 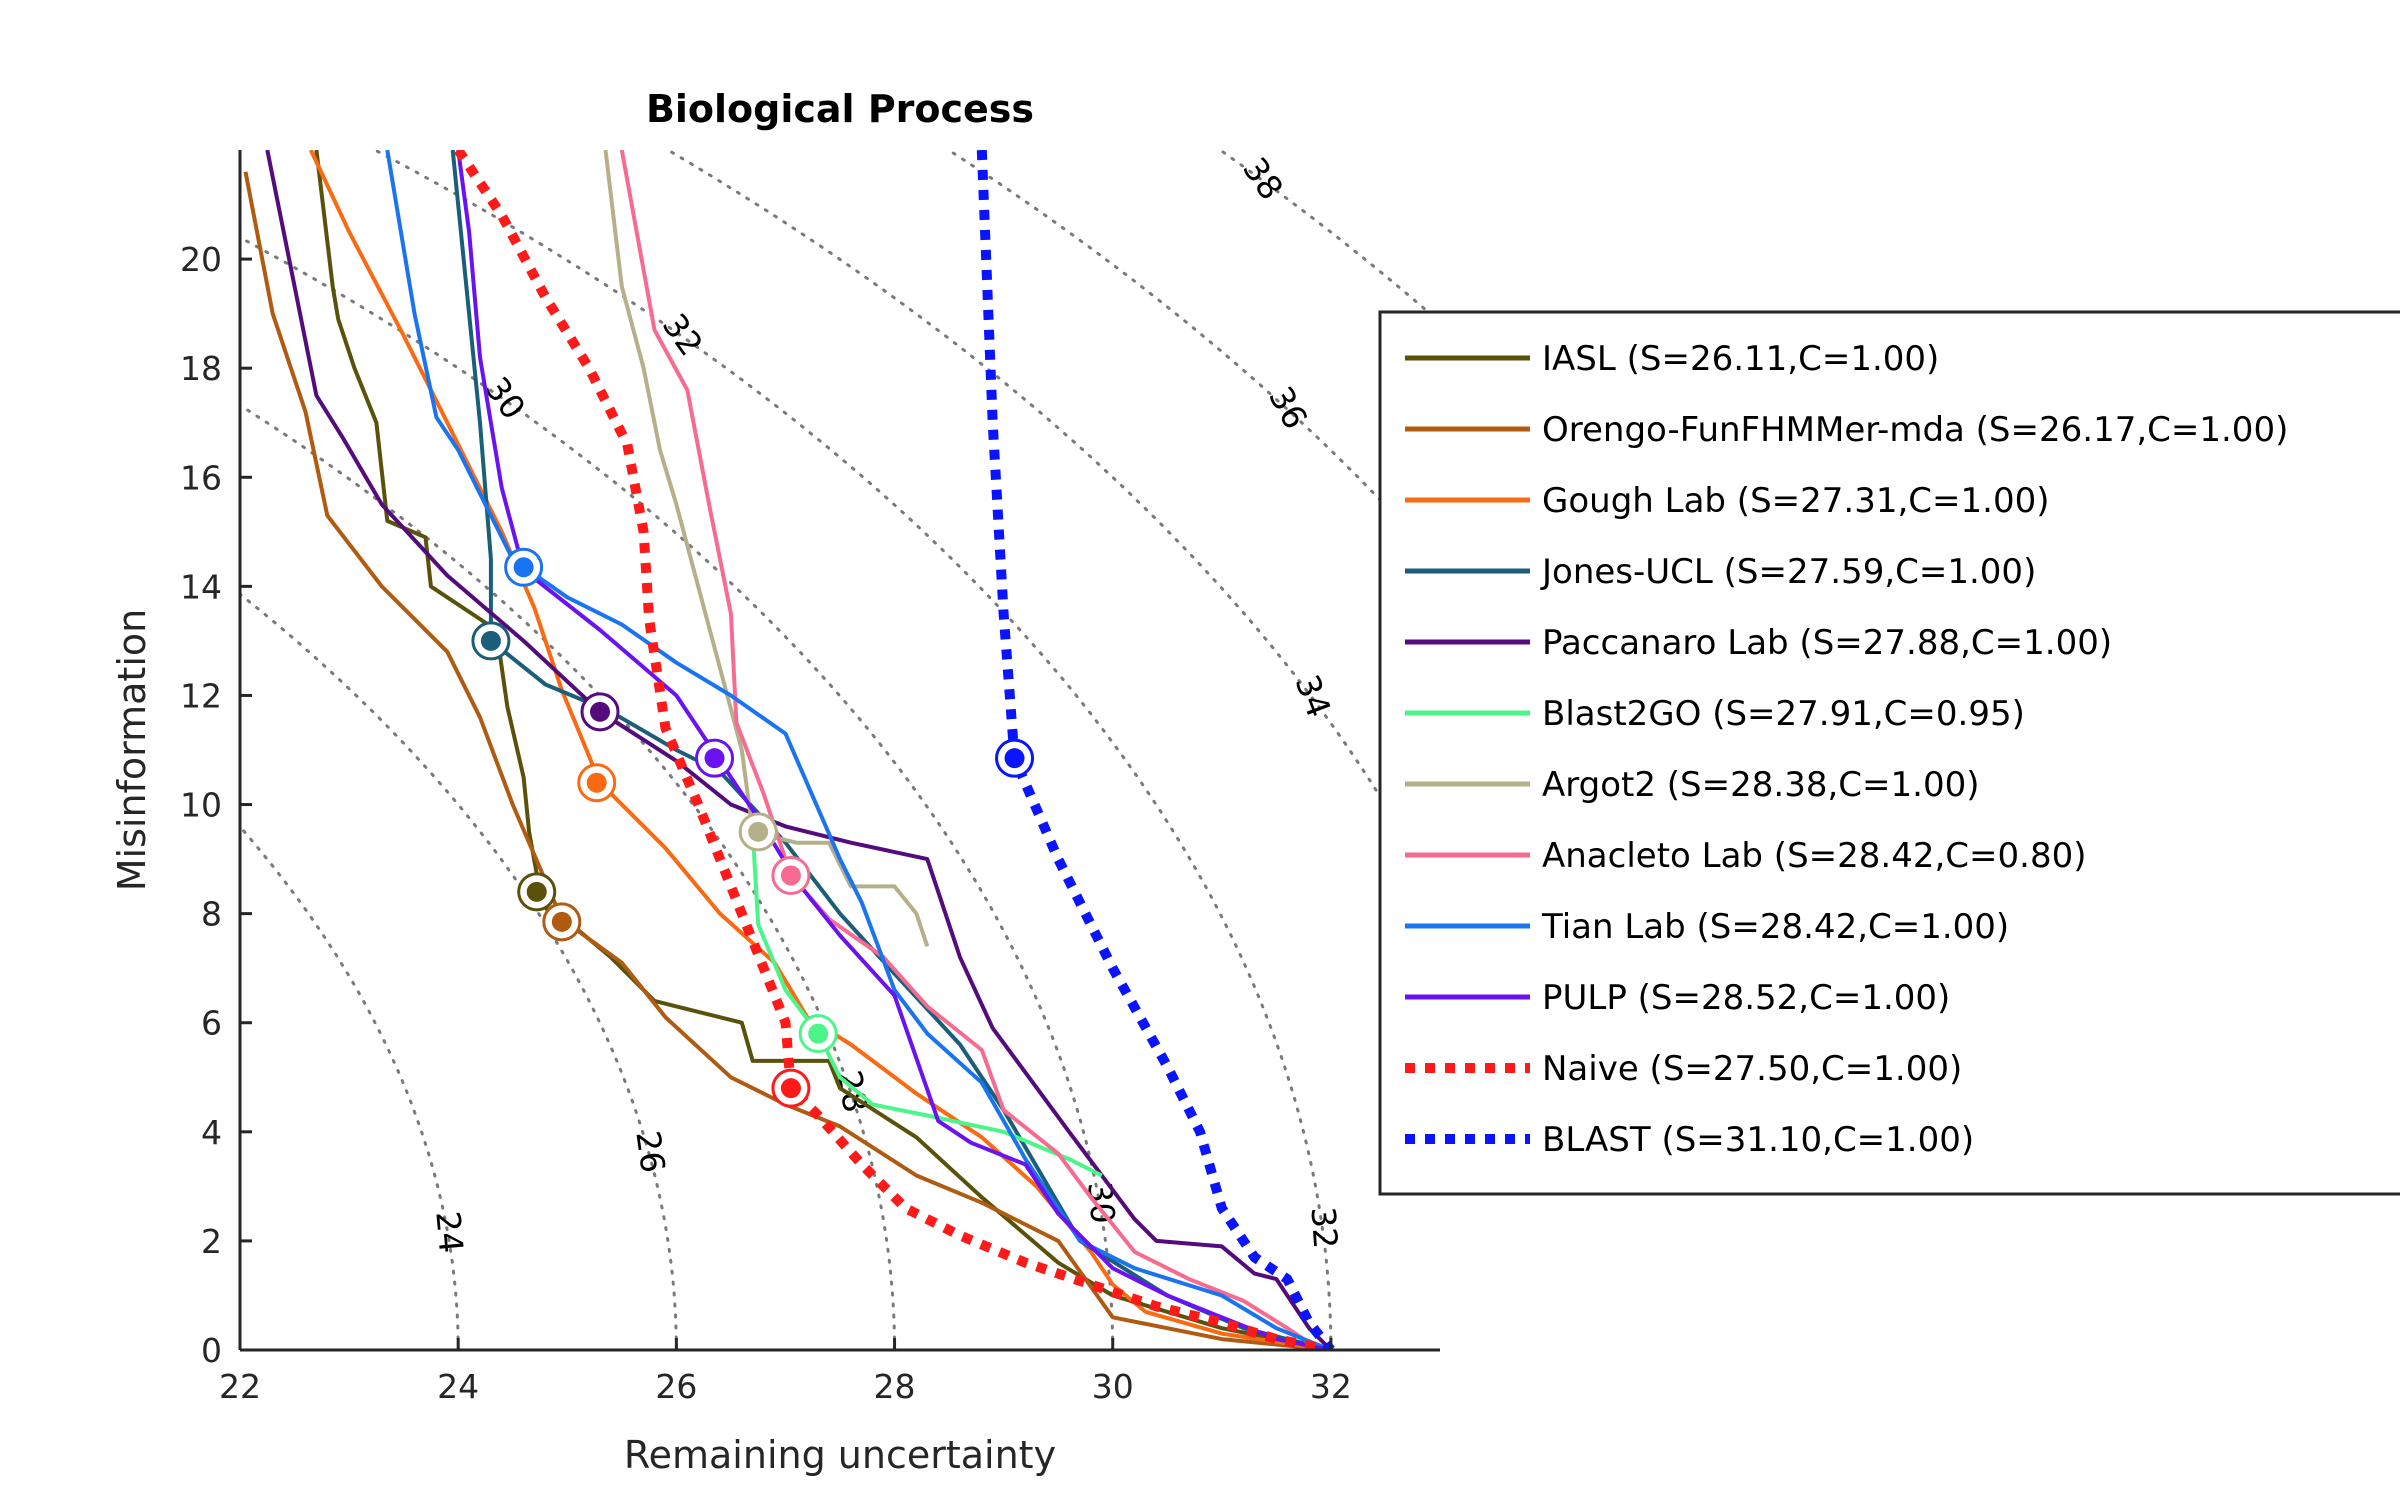 What do you see at coordinates (458, 1386) in the screenshot?
I see `x-tick-label-24: 24` at bounding box center [458, 1386].